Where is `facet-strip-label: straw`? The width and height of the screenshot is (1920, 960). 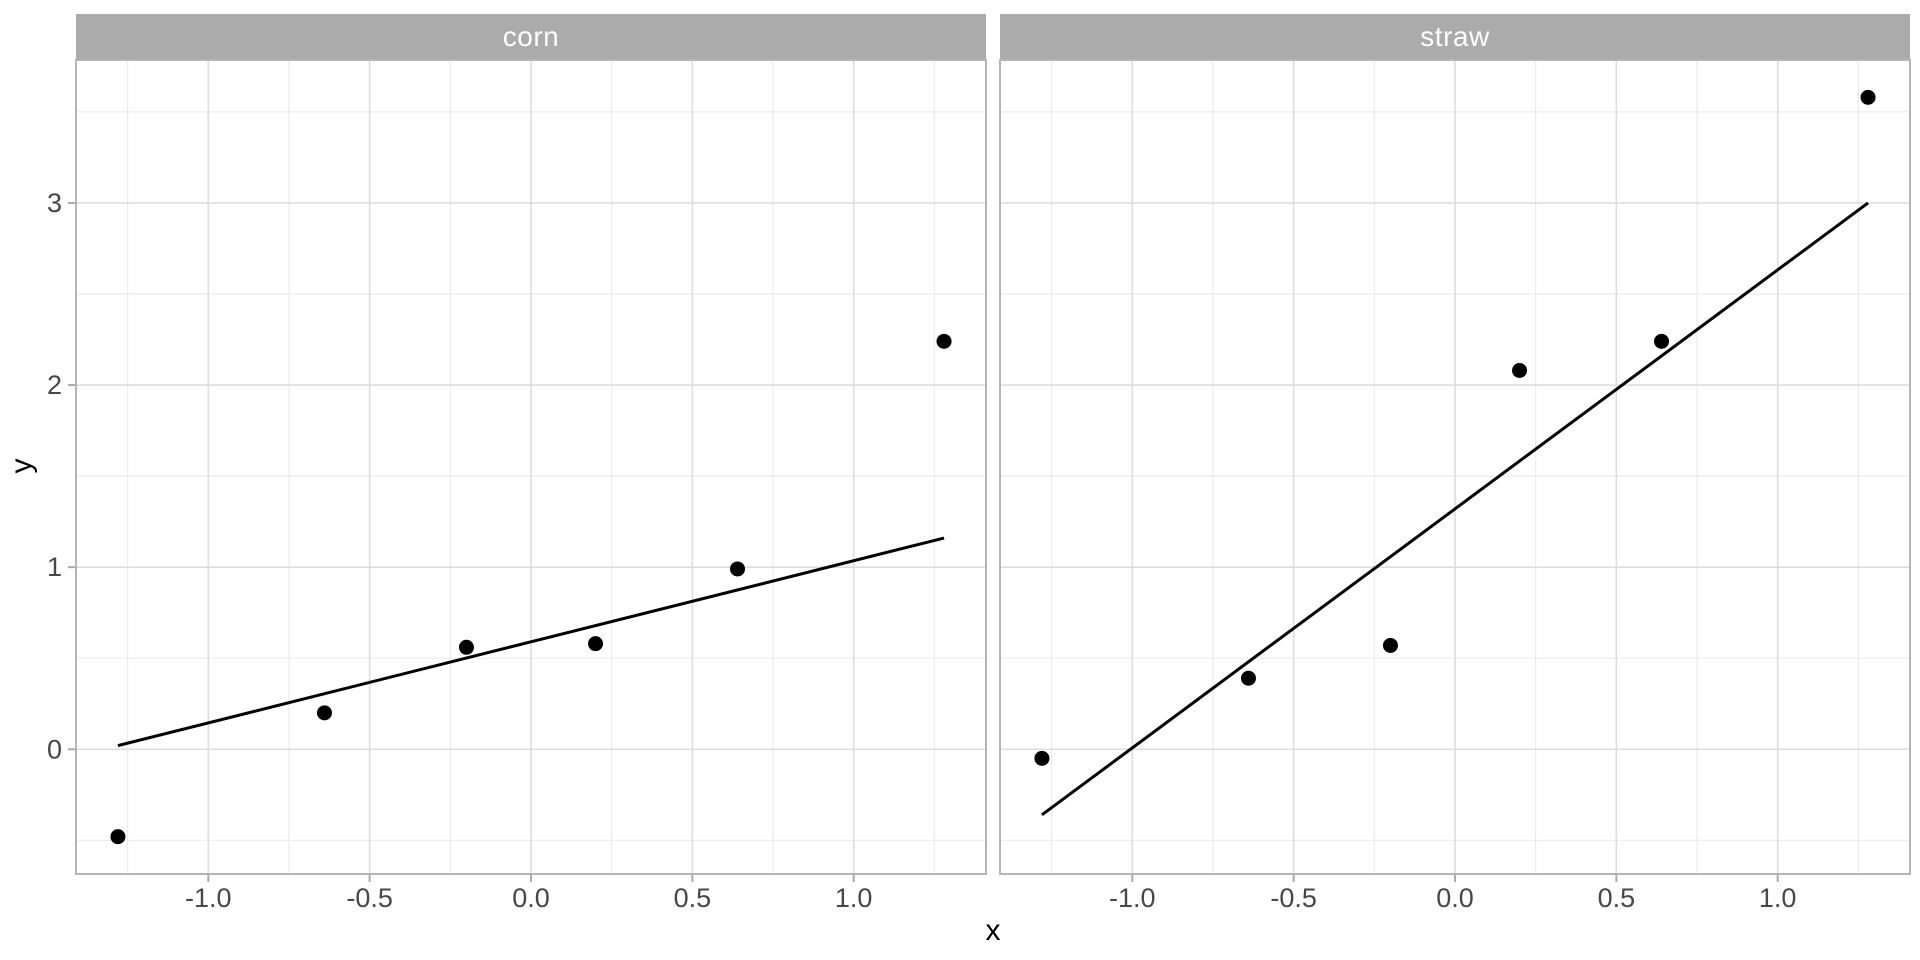 facet-strip-label: straw is located at coordinates (1455, 36).